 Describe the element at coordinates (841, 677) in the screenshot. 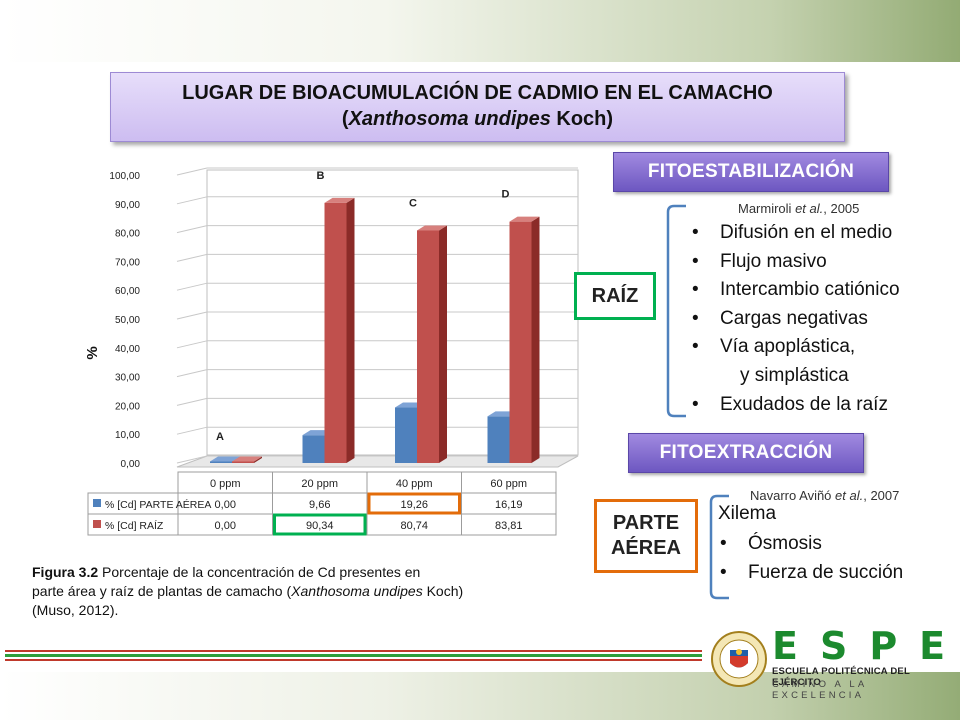

I see `espe-institution-name: ESCUELA POLITÉCNICA DEL EJÉRCITO` at that location.